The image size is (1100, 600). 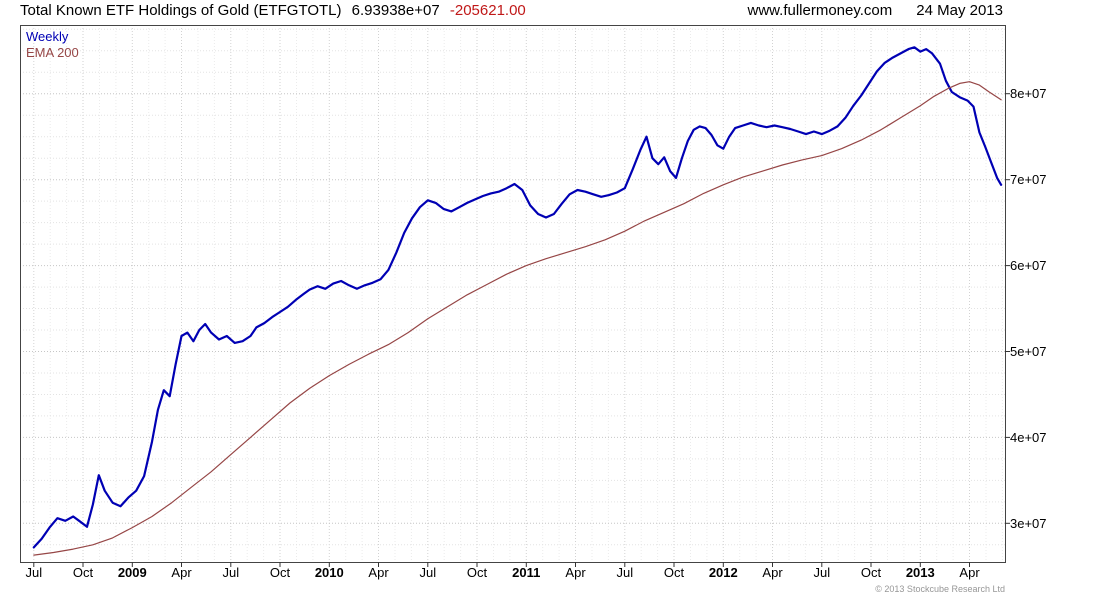 I want to click on y-axis-tick-label: 5e+07, so click(x=1028, y=351).